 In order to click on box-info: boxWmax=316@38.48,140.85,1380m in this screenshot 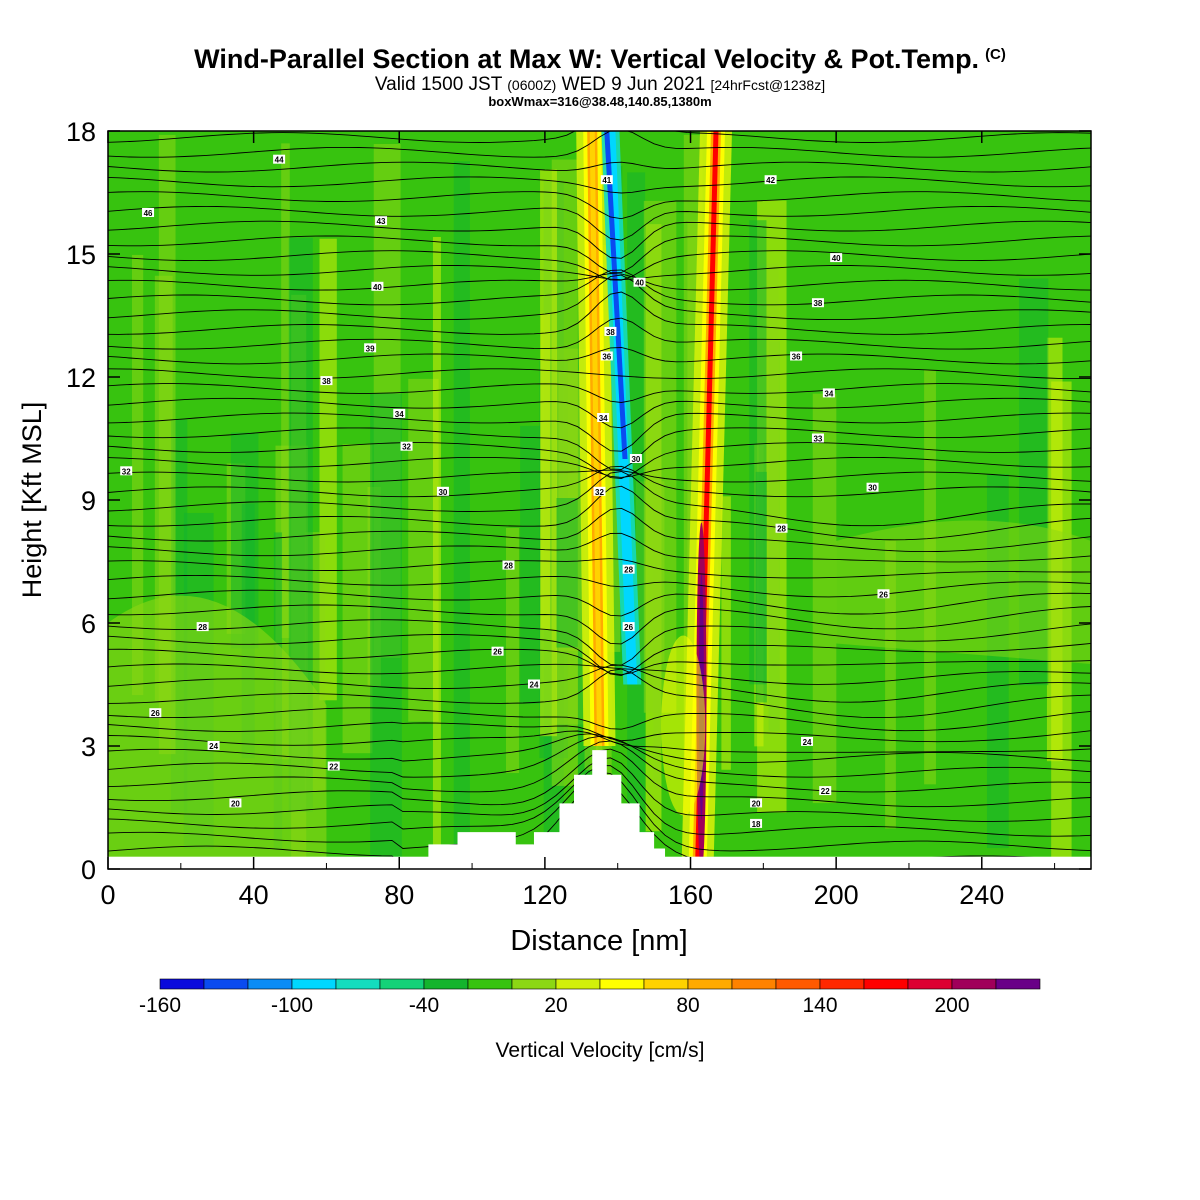, I will do `click(600, 101)`.